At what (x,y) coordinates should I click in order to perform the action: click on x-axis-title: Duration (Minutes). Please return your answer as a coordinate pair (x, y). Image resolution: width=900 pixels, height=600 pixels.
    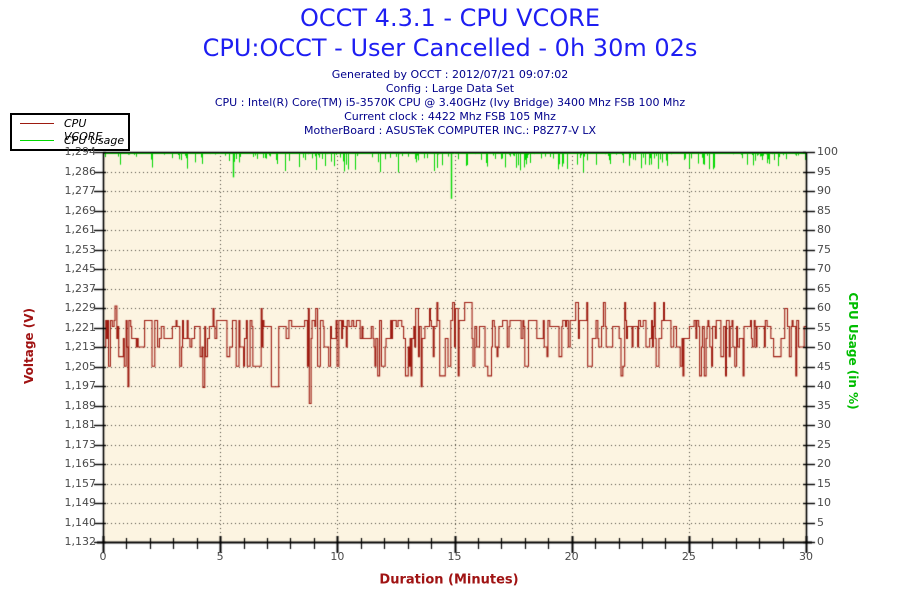
    Looking at the image, I should click on (449, 580).